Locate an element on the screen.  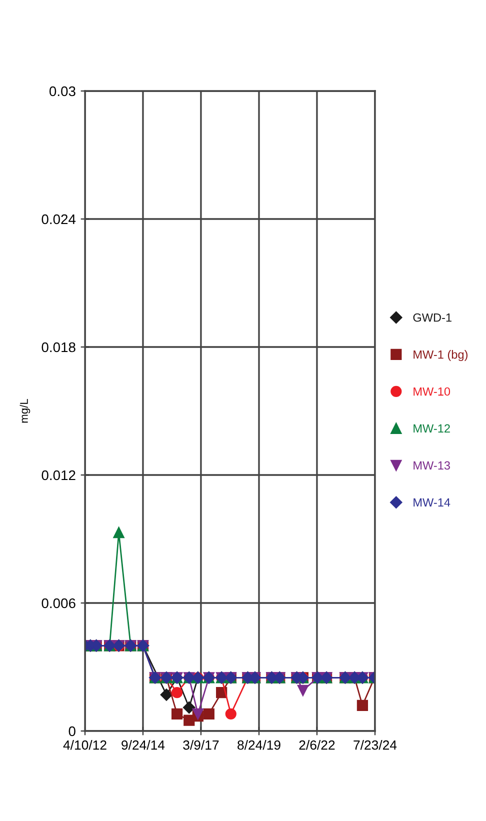
x-tick-label: 2/6/22 is located at coordinates (317, 745).